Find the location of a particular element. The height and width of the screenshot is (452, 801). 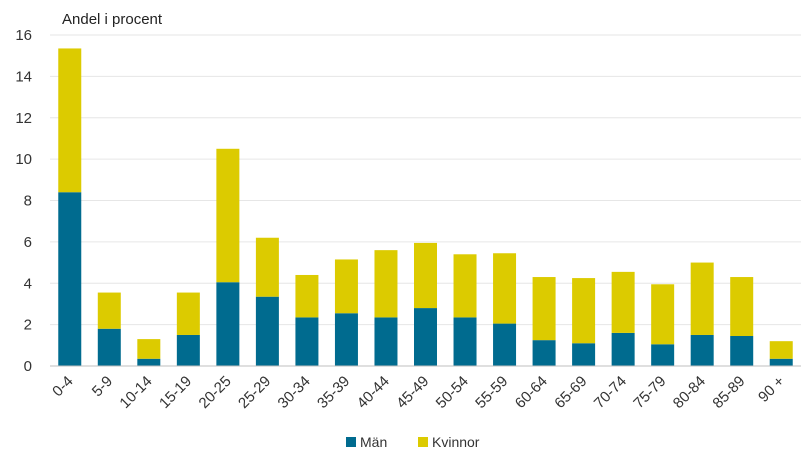

x-tick-label: 90 + is located at coordinates (771, 389).